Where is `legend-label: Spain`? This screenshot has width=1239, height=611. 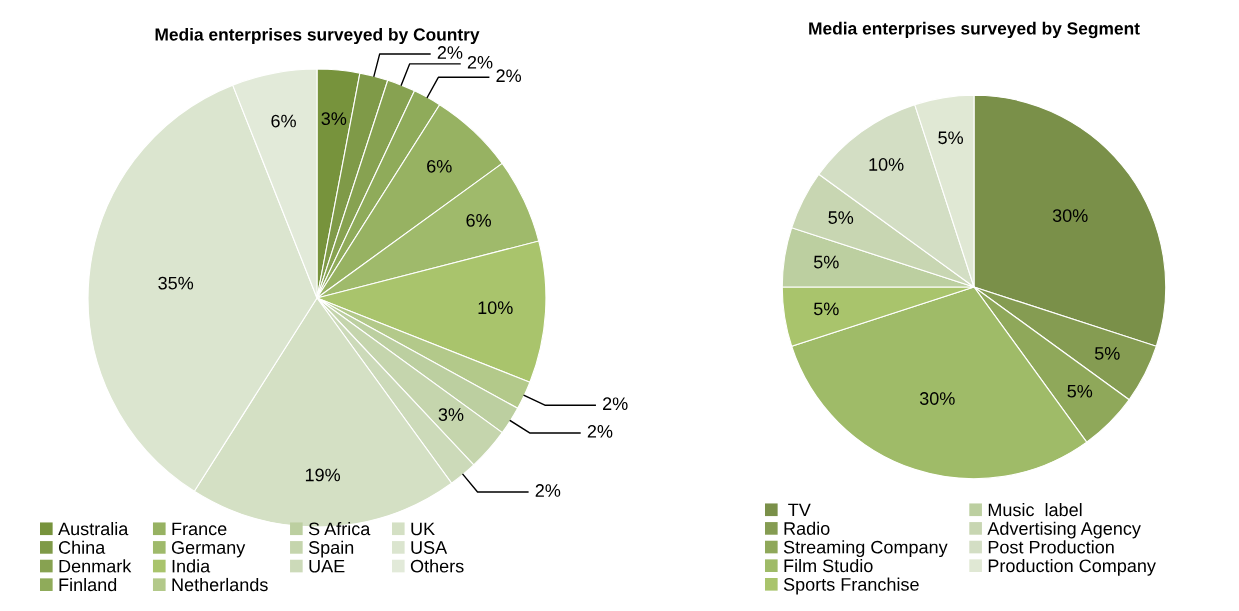
legend-label: Spain is located at coordinates (331, 549).